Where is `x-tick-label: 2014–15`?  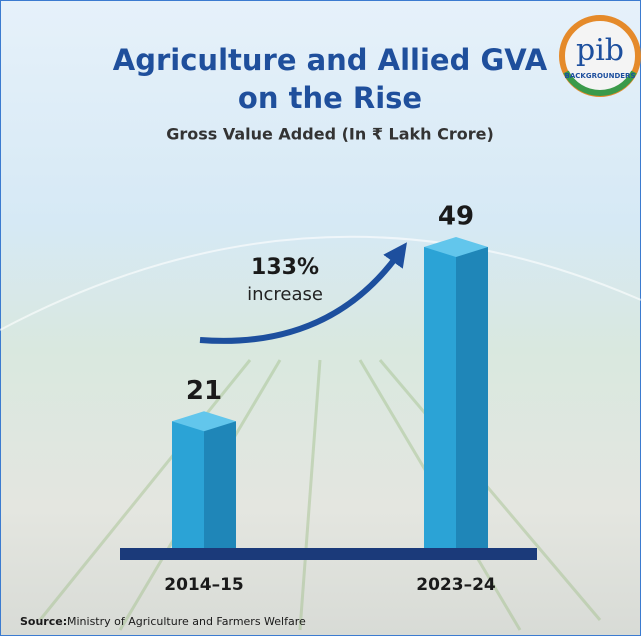
x-tick-label: 2014–15 is located at coordinates (203, 585).